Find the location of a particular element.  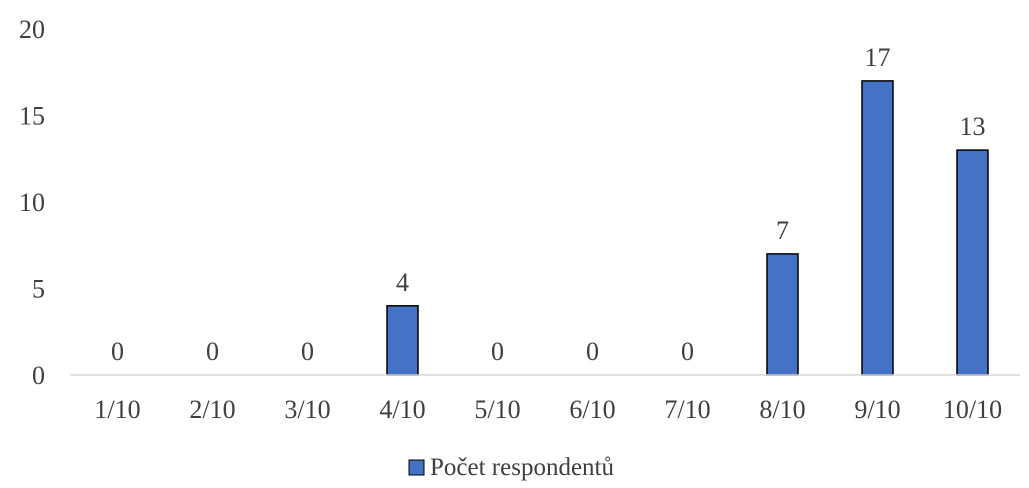

x-tick-label: 7/10 is located at coordinates (687, 409).